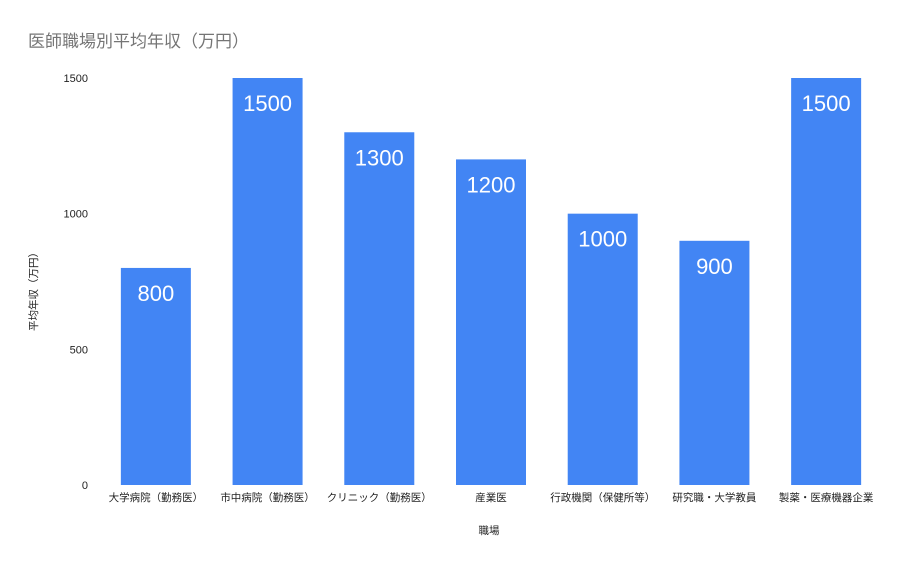 The width and height of the screenshot is (913, 565). I want to click on y-tick-label: 0, so click(85, 486).